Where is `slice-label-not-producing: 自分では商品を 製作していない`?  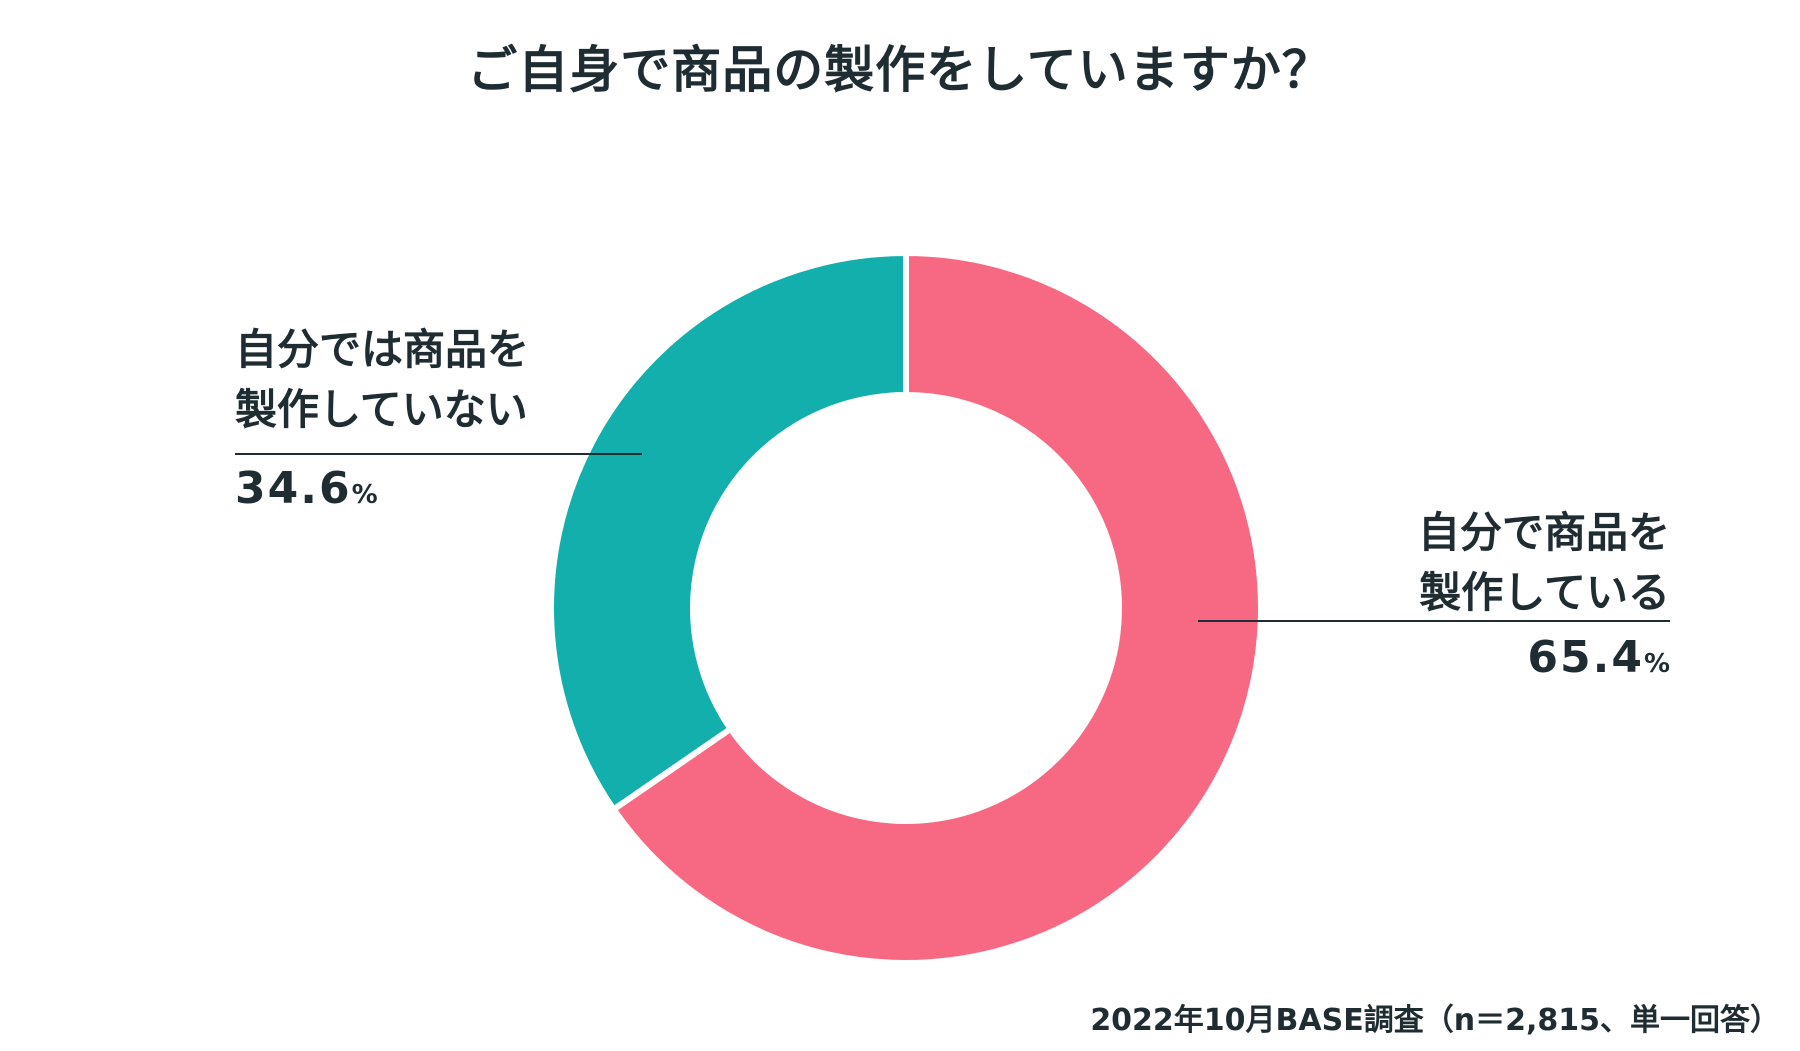 slice-label-not-producing: 自分では商品を 製作していない is located at coordinates (382, 380).